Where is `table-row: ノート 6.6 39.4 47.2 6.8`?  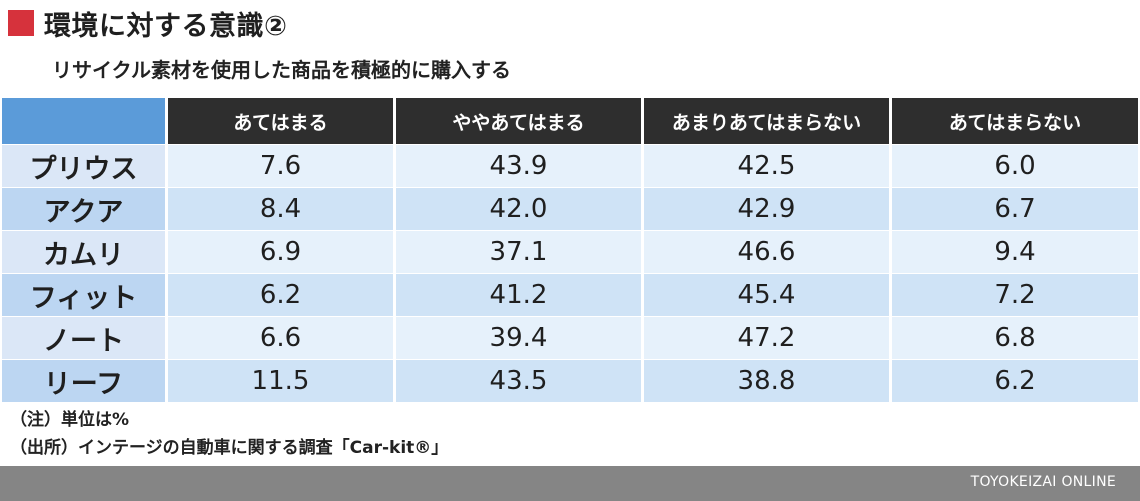 table-row: ノート 6.6 39.4 47.2 6.8 is located at coordinates (570, 337).